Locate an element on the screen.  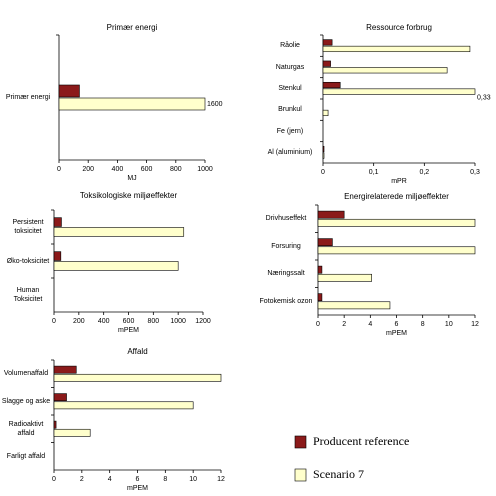
y-tick-label: Råolie is located at coordinates (290, 46).